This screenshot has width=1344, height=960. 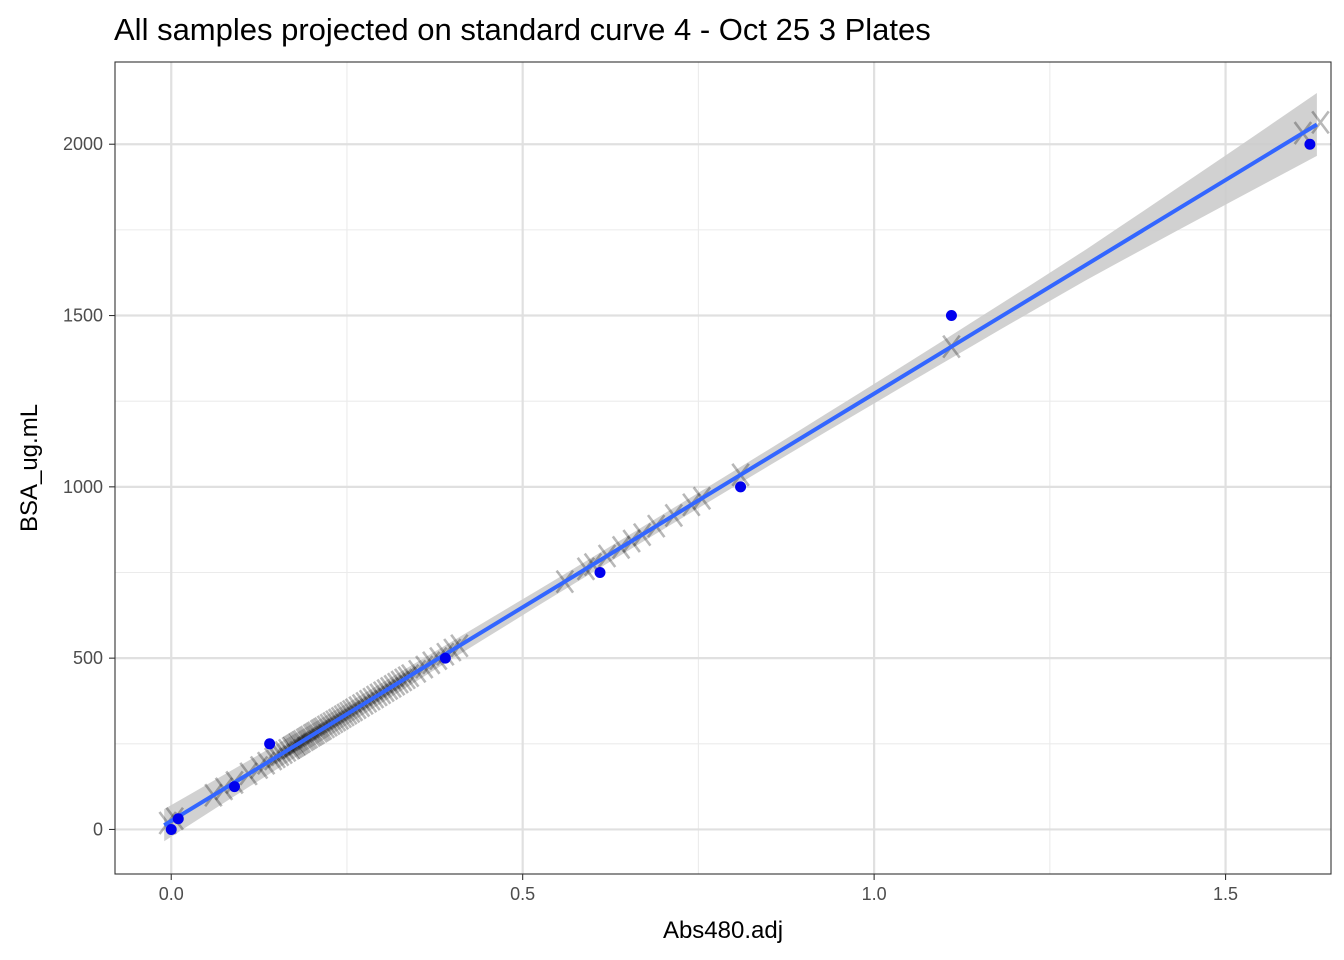 What do you see at coordinates (1225, 894) in the screenshot?
I see `x-tick-label: 1.5` at bounding box center [1225, 894].